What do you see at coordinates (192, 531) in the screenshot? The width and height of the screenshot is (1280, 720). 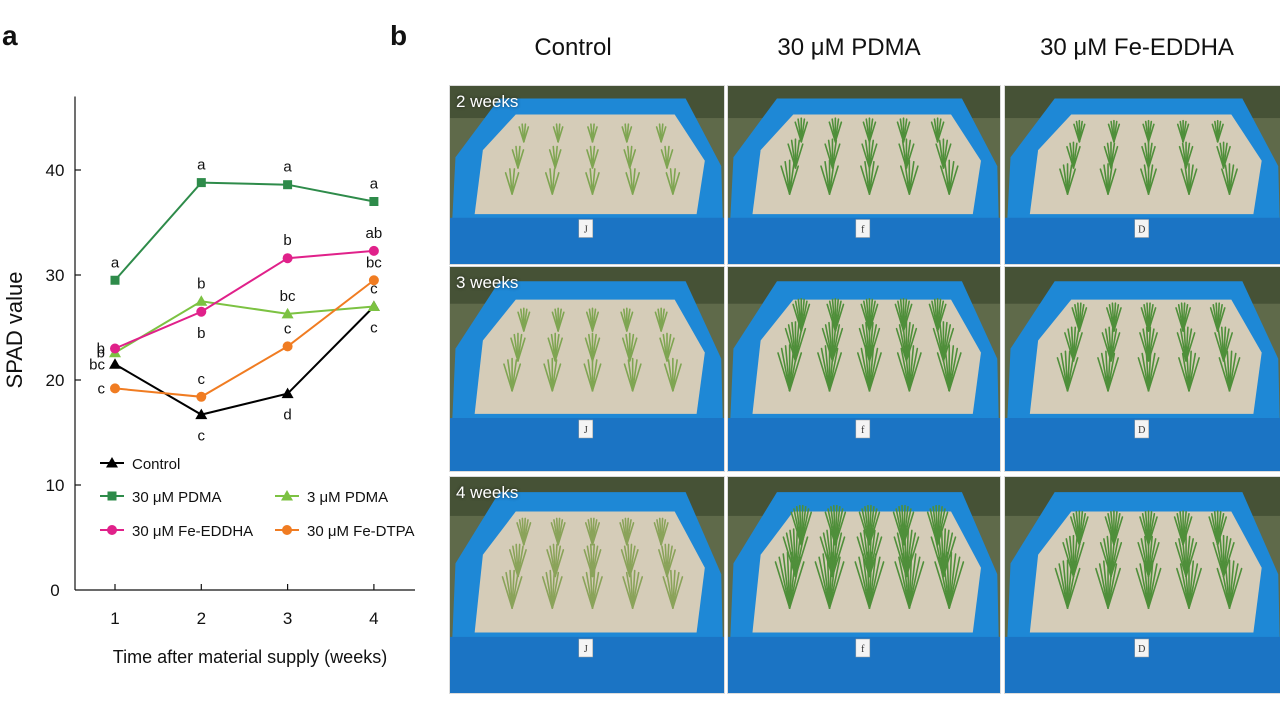 I see `legend-label: 30 μM Fe-EDDHA` at bounding box center [192, 531].